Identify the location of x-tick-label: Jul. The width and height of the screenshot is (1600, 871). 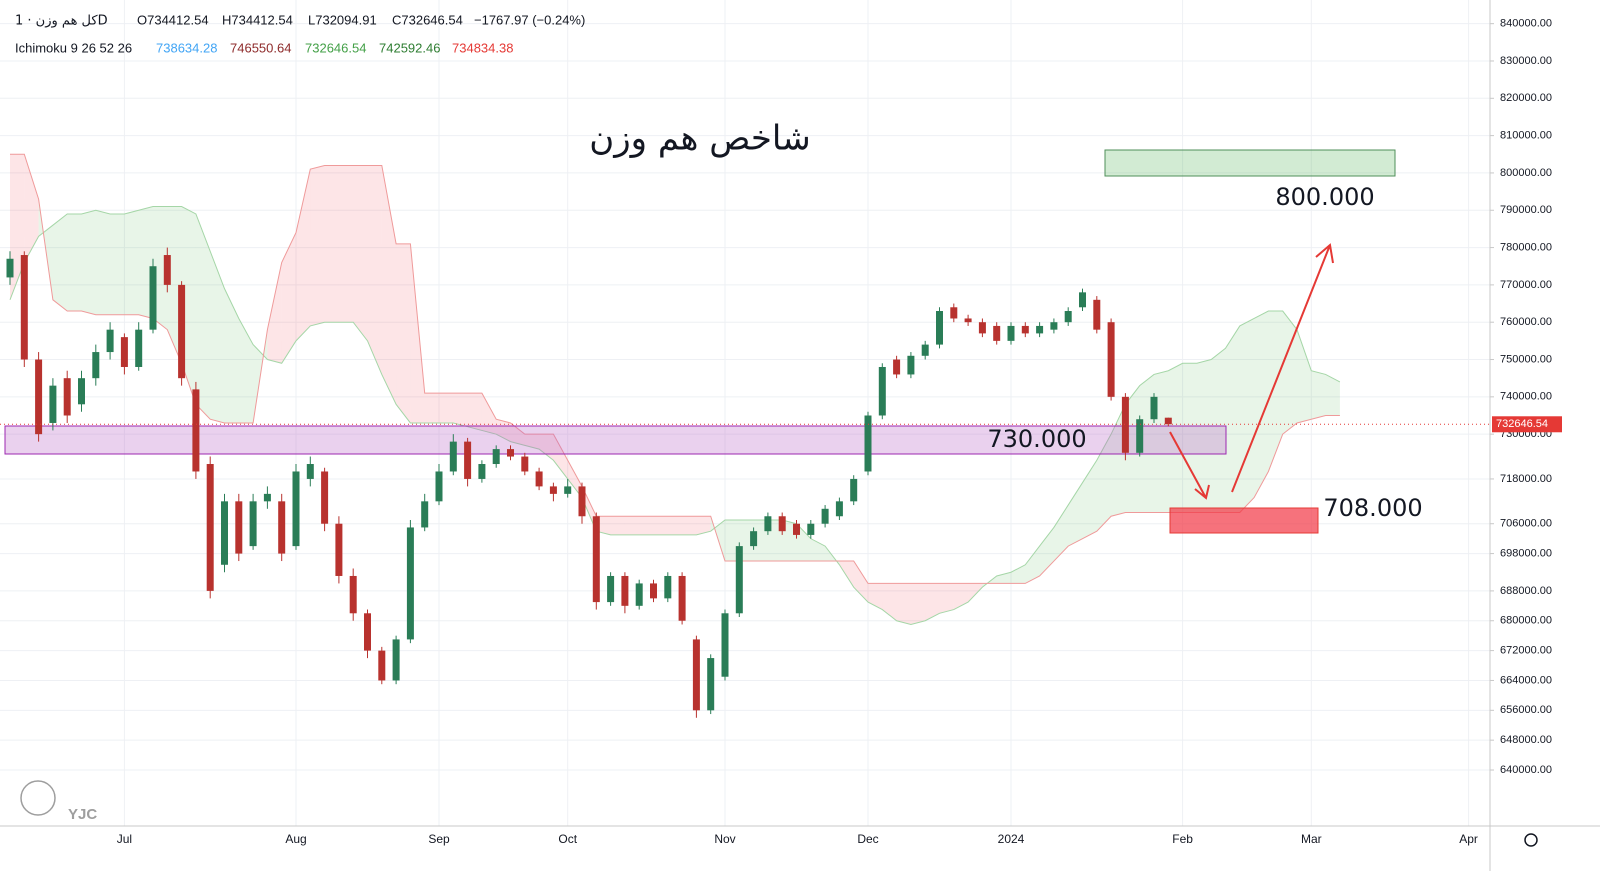
(124, 839).